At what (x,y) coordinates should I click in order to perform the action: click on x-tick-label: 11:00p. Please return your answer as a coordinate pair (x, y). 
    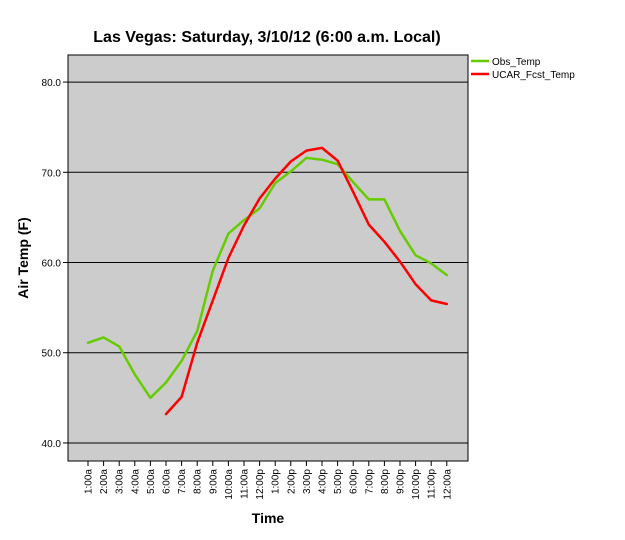
    Looking at the image, I should click on (432, 484).